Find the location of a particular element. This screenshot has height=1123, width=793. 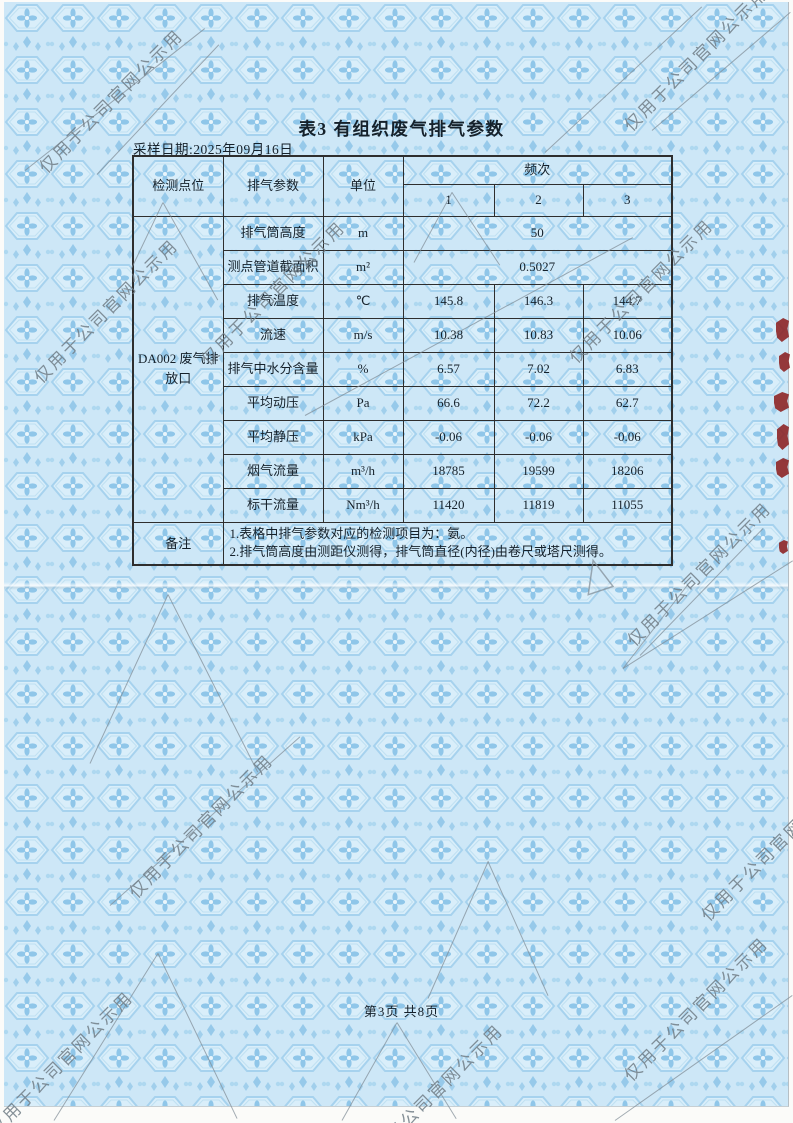

table-row: 测点管道截面积 m² 0.5027 is located at coordinates (403, 267).